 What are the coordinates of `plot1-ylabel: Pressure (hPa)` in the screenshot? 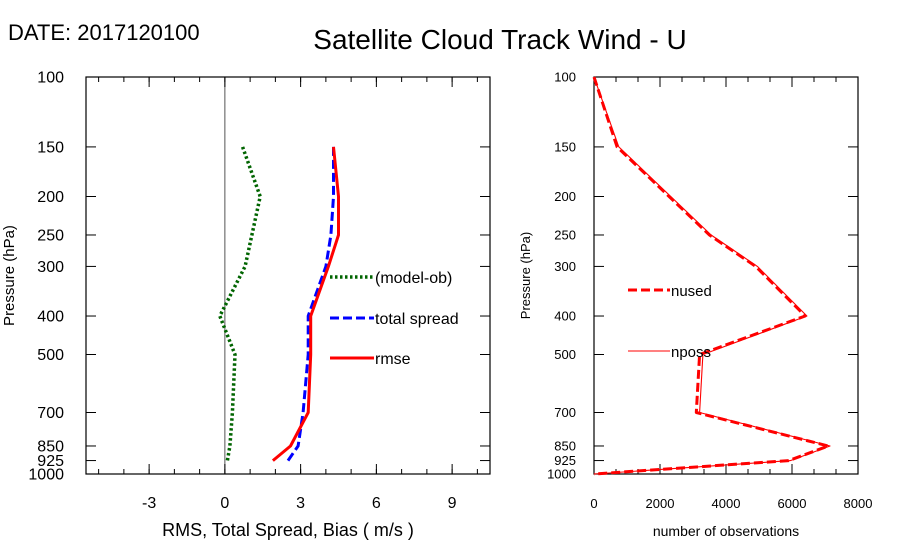 It's located at (9, 275).